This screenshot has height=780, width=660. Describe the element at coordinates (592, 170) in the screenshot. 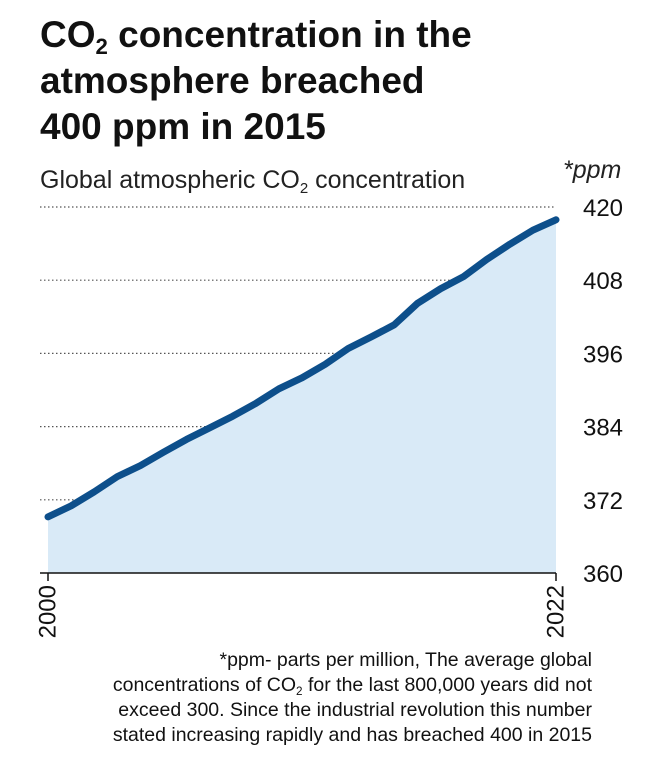

I see `unit-label: *ppm` at that location.